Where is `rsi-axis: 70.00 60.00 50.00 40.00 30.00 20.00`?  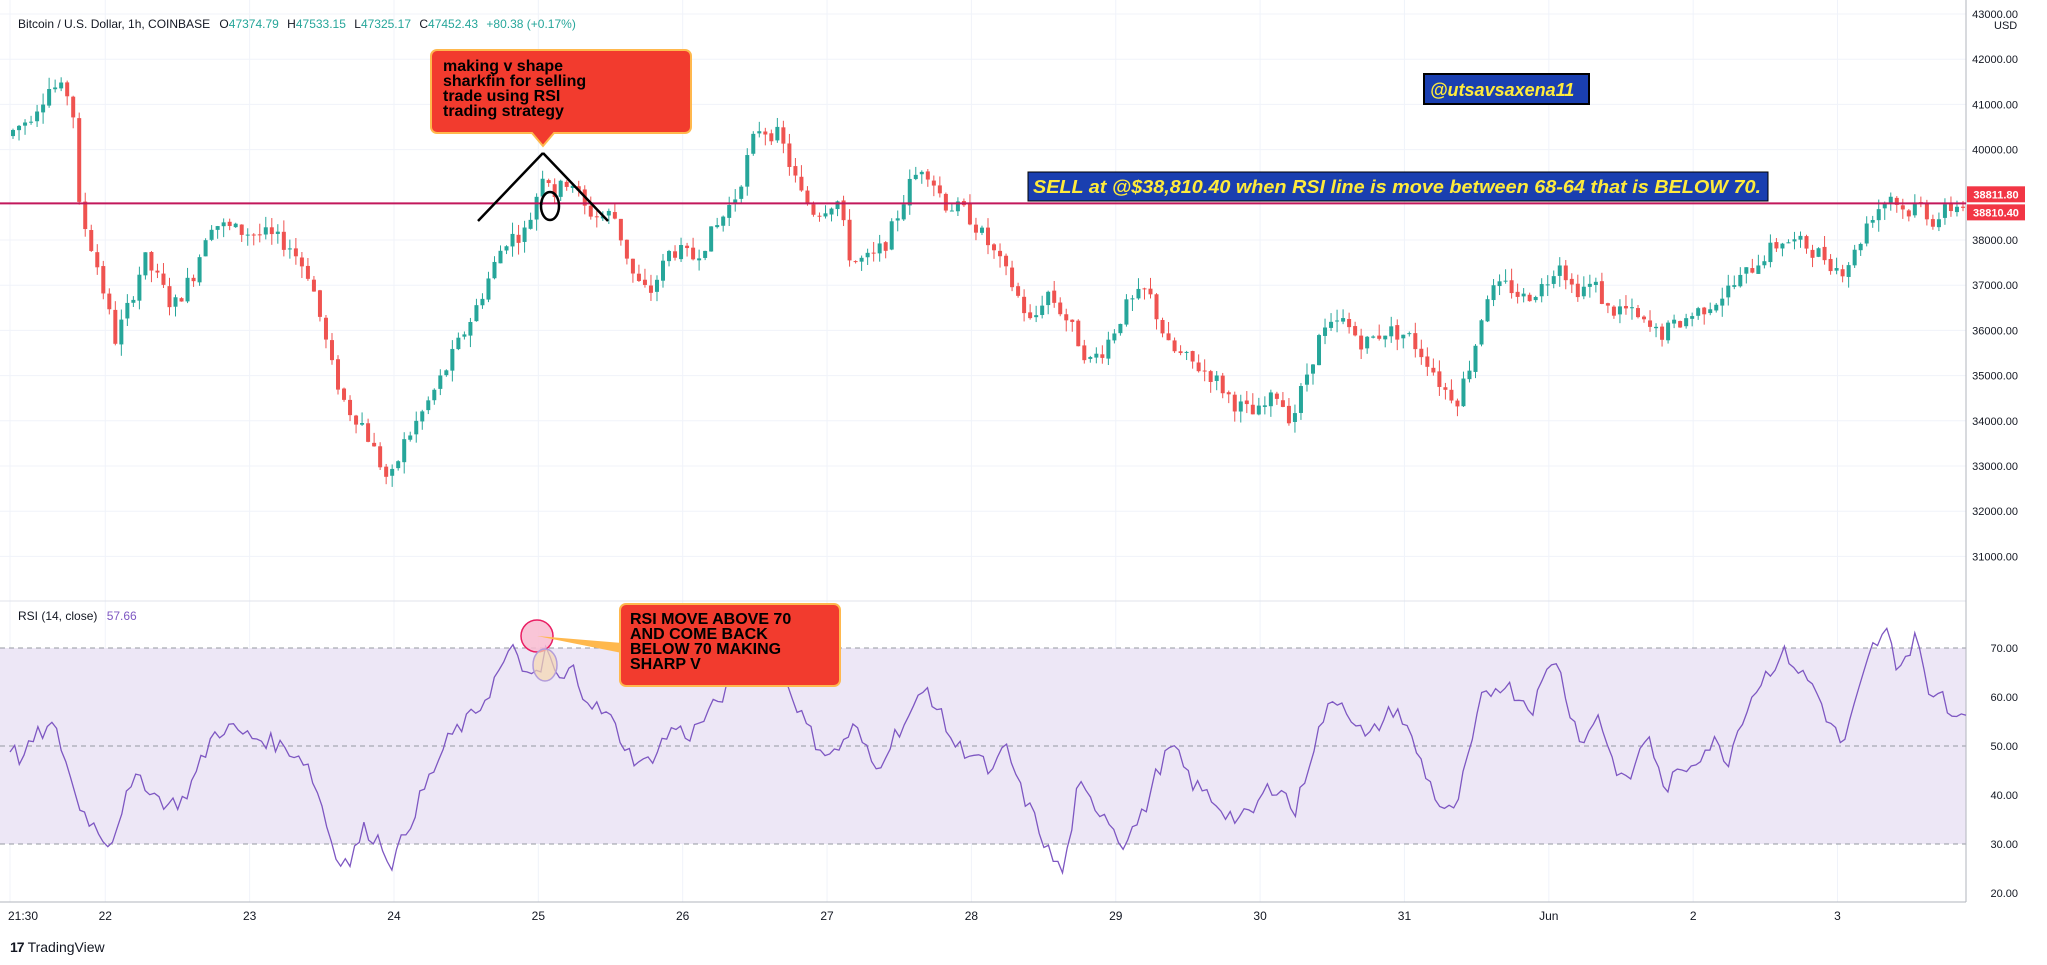 rsi-axis: 70.00 60.00 50.00 40.00 30.00 20.00 is located at coordinates (2004, 771).